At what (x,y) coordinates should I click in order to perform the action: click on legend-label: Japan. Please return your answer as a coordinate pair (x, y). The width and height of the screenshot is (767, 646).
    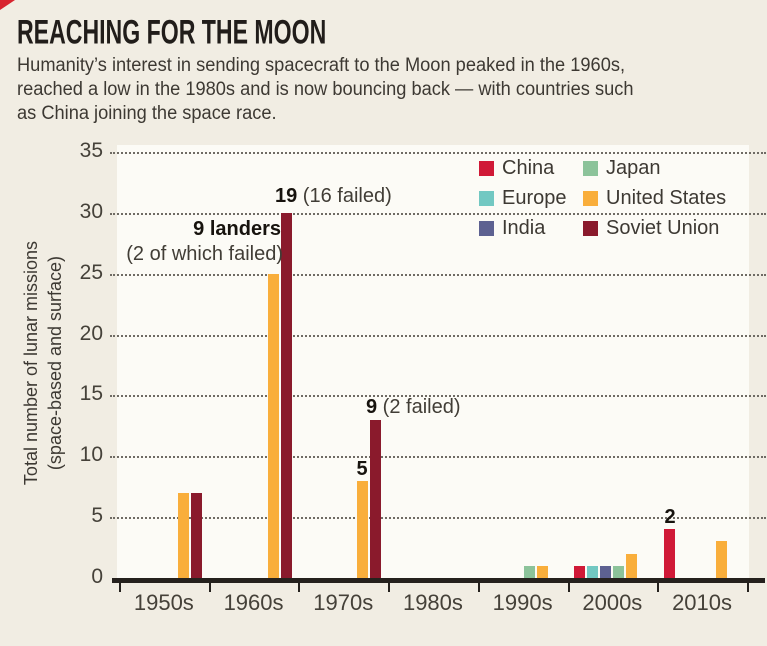
    Looking at the image, I should click on (633, 168).